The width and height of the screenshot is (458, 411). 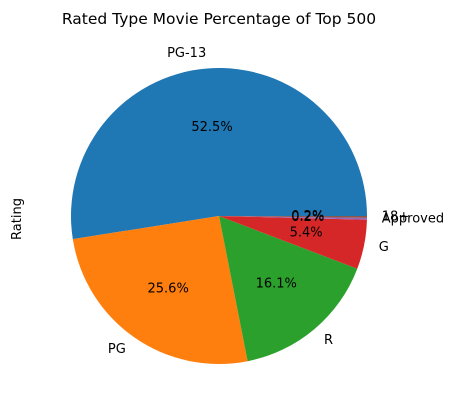 I want to click on pie-slice-g, so click(x=293, y=242).